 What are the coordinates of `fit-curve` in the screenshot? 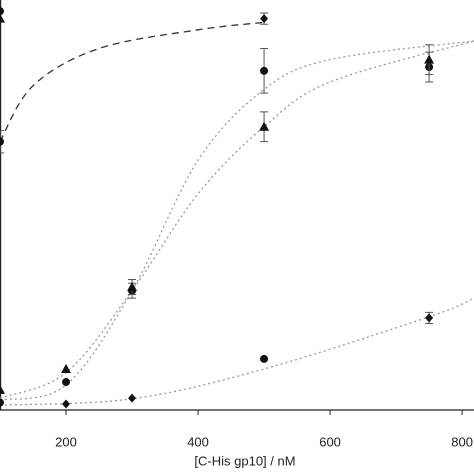 It's located at (132, 81).